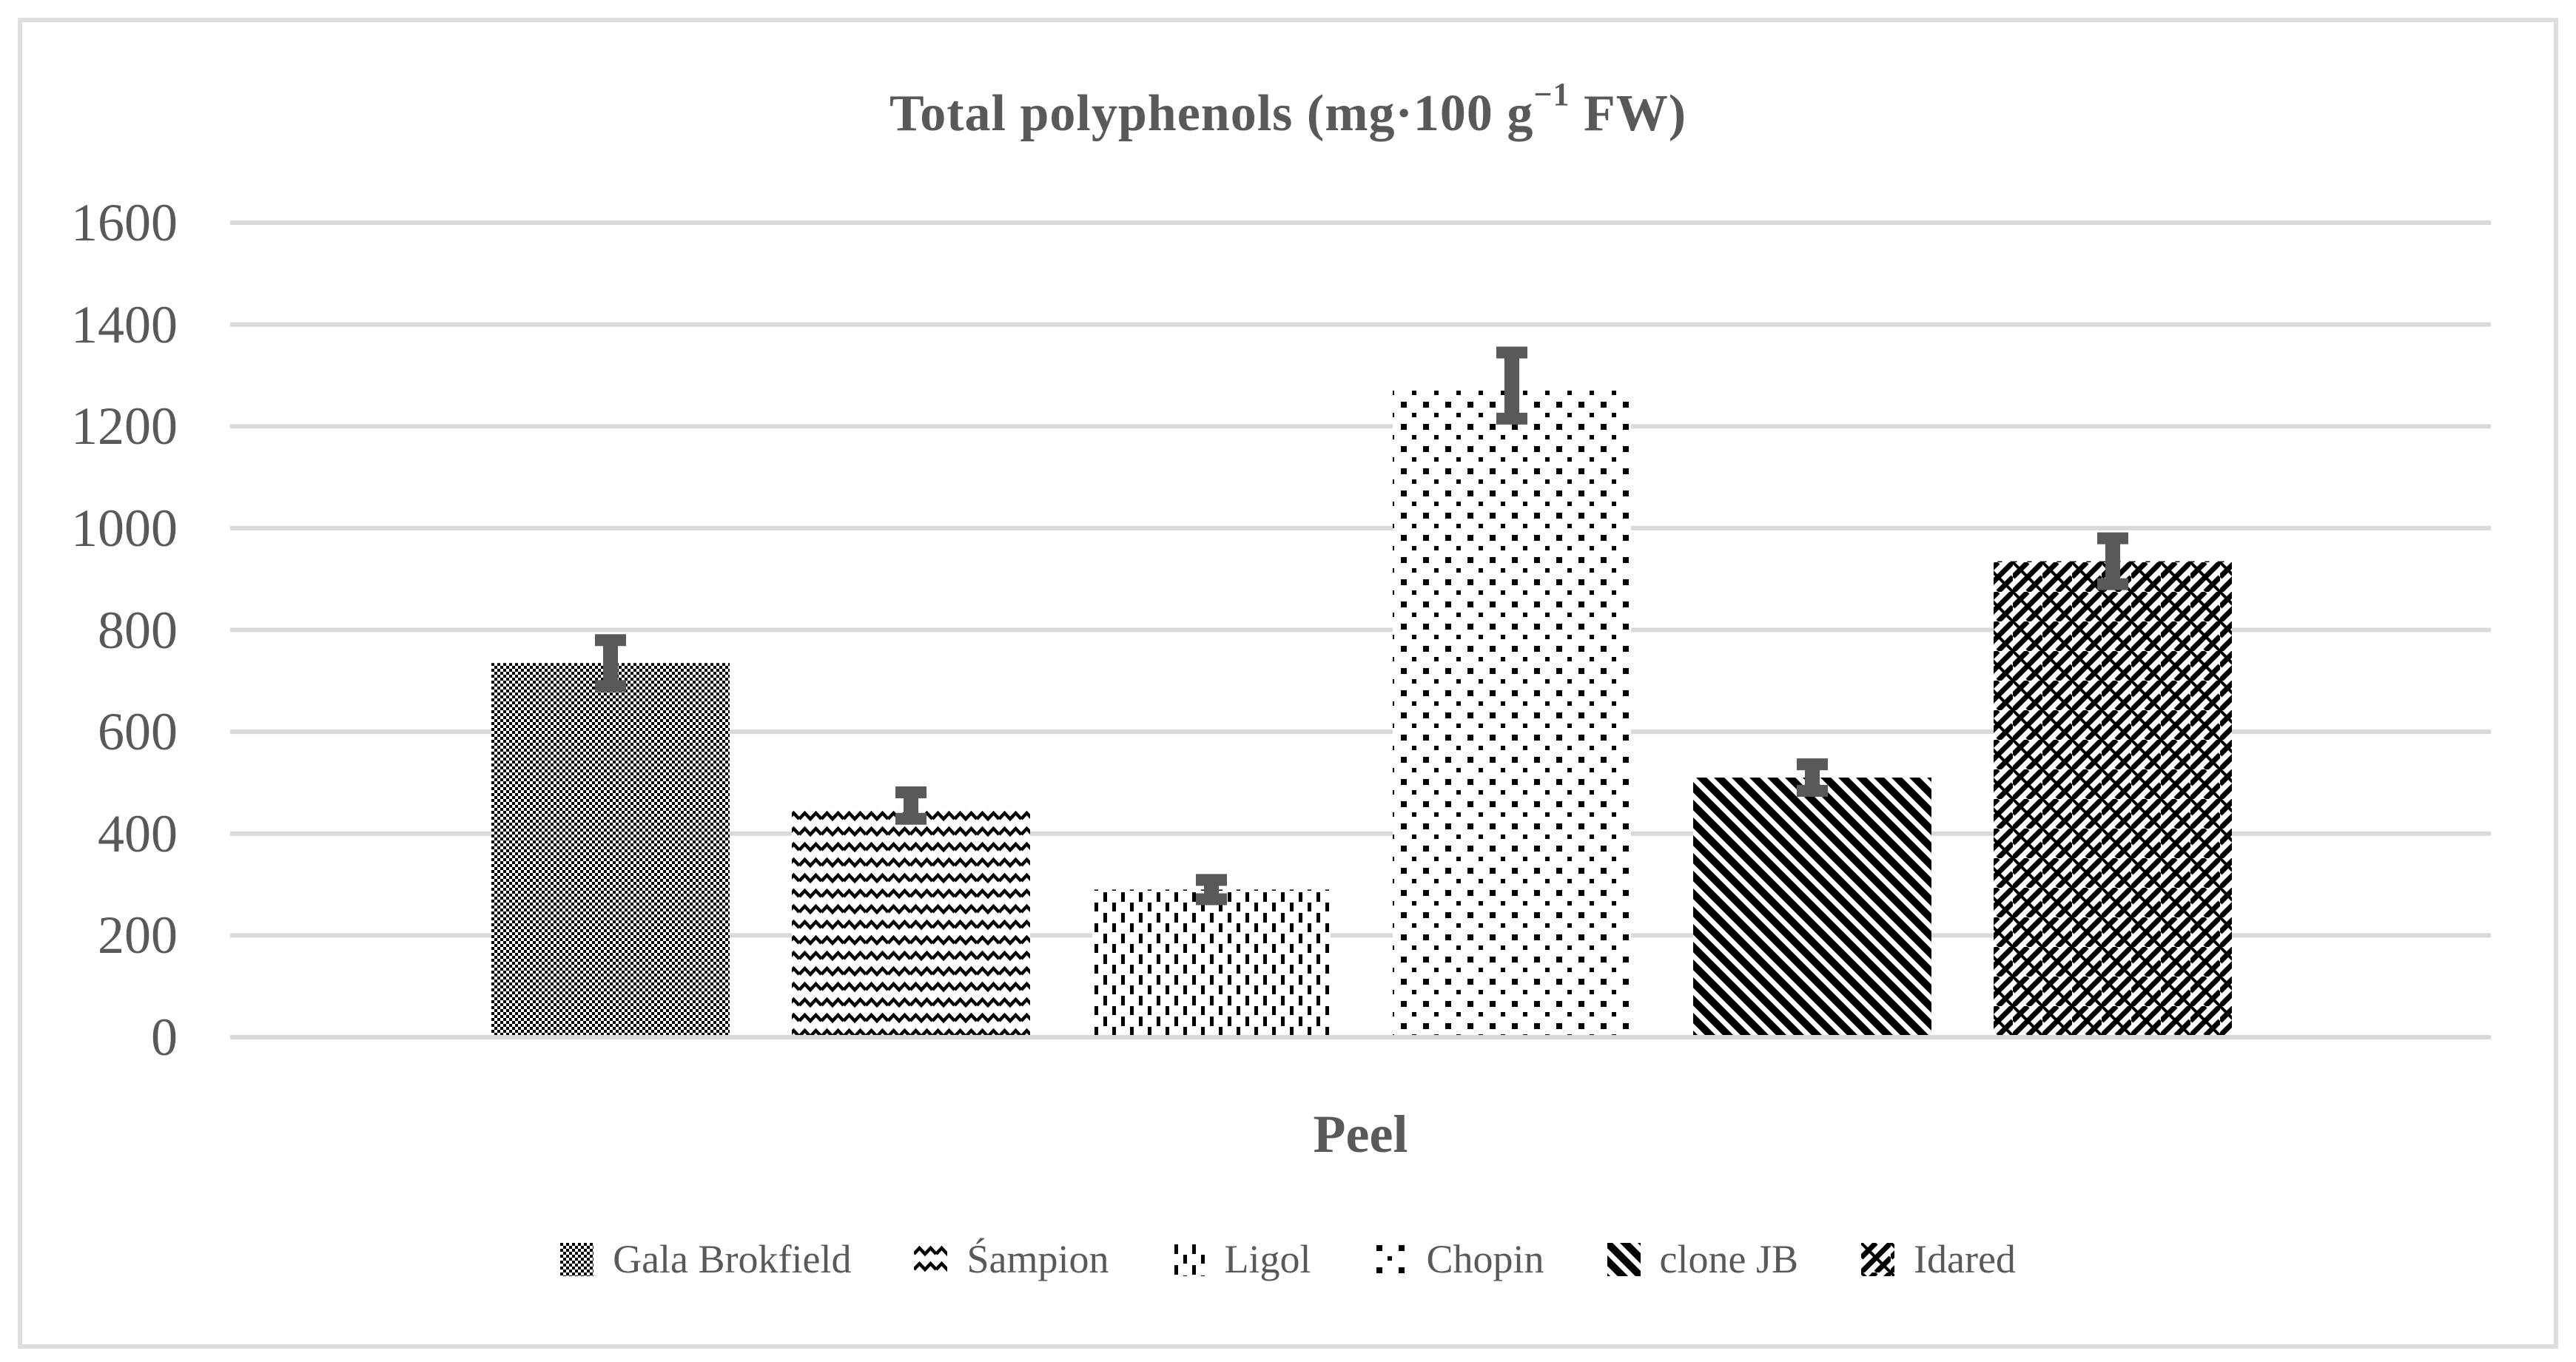 The image size is (2576, 1362). I want to click on legend-item-idared: Idared, so click(1938, 1259).